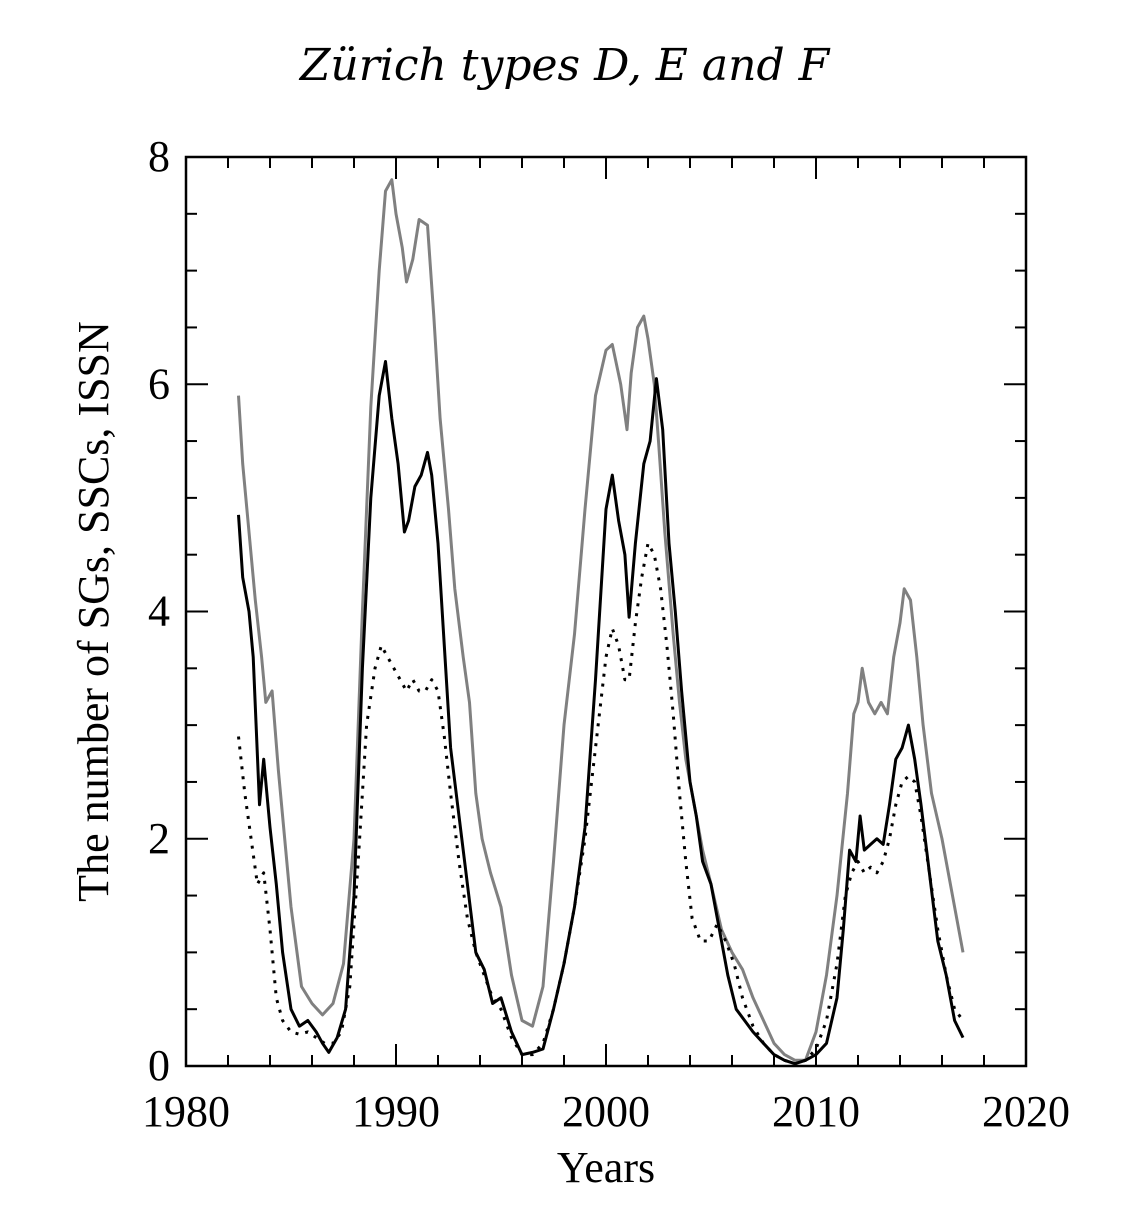  I want to click on x-axis-label: Years, so click(606, 1167).